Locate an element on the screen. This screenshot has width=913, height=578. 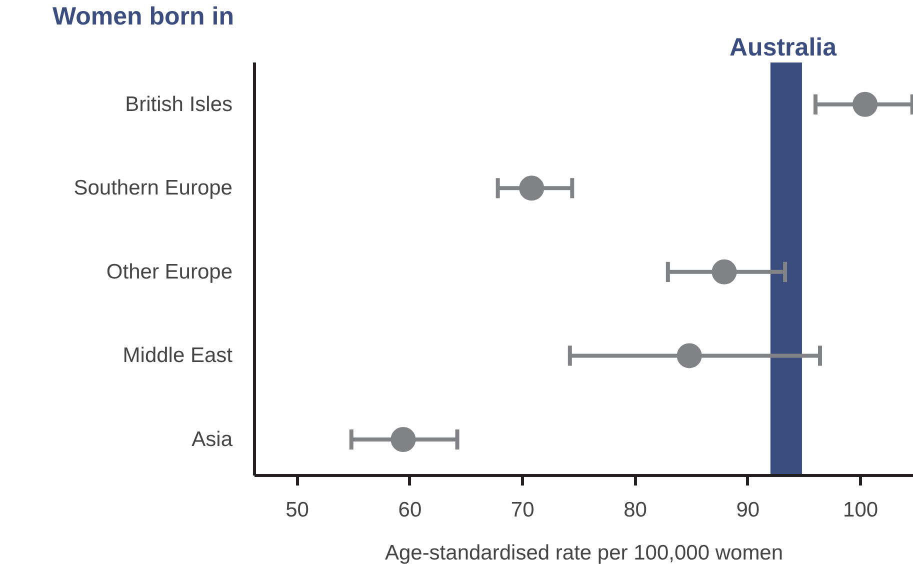
y-tick-label: British Isles is located at coordinates (178, 104).